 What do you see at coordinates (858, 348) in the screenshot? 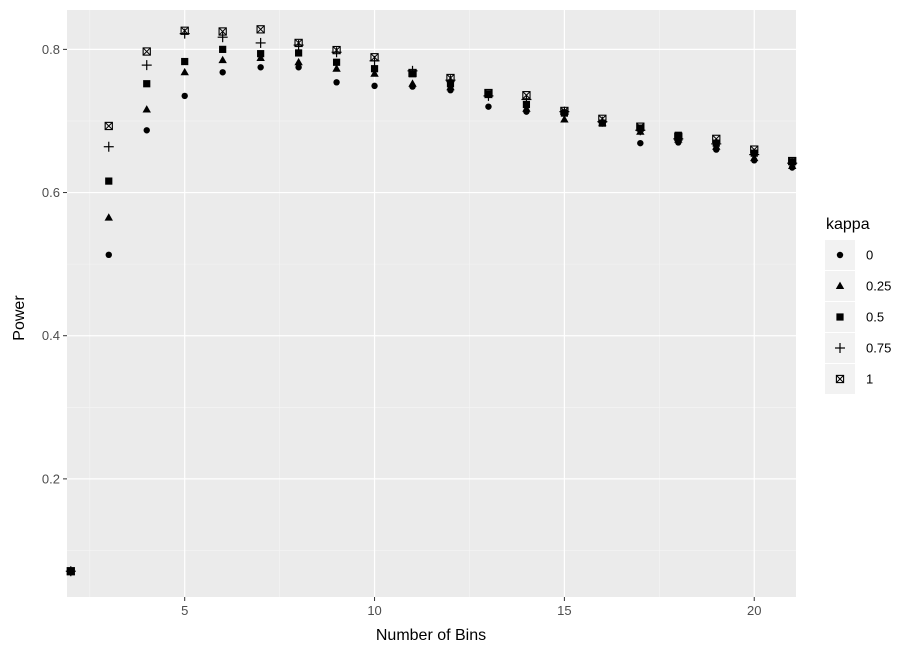
I see `legend-item: 0.75` at bounding box center [858, 348].